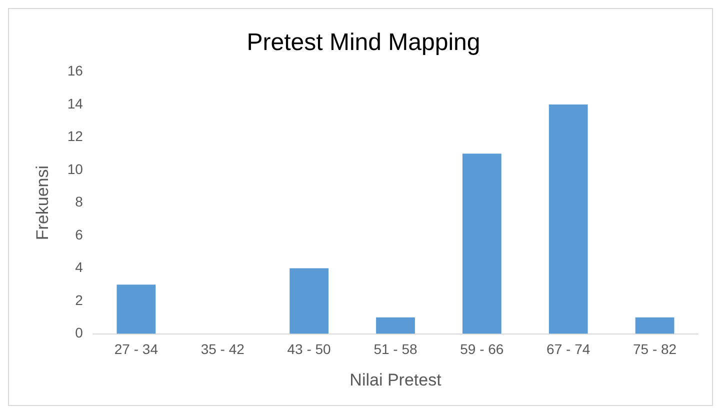  I want to click on x-tick-label: 59 - 66, so click(482, 349).